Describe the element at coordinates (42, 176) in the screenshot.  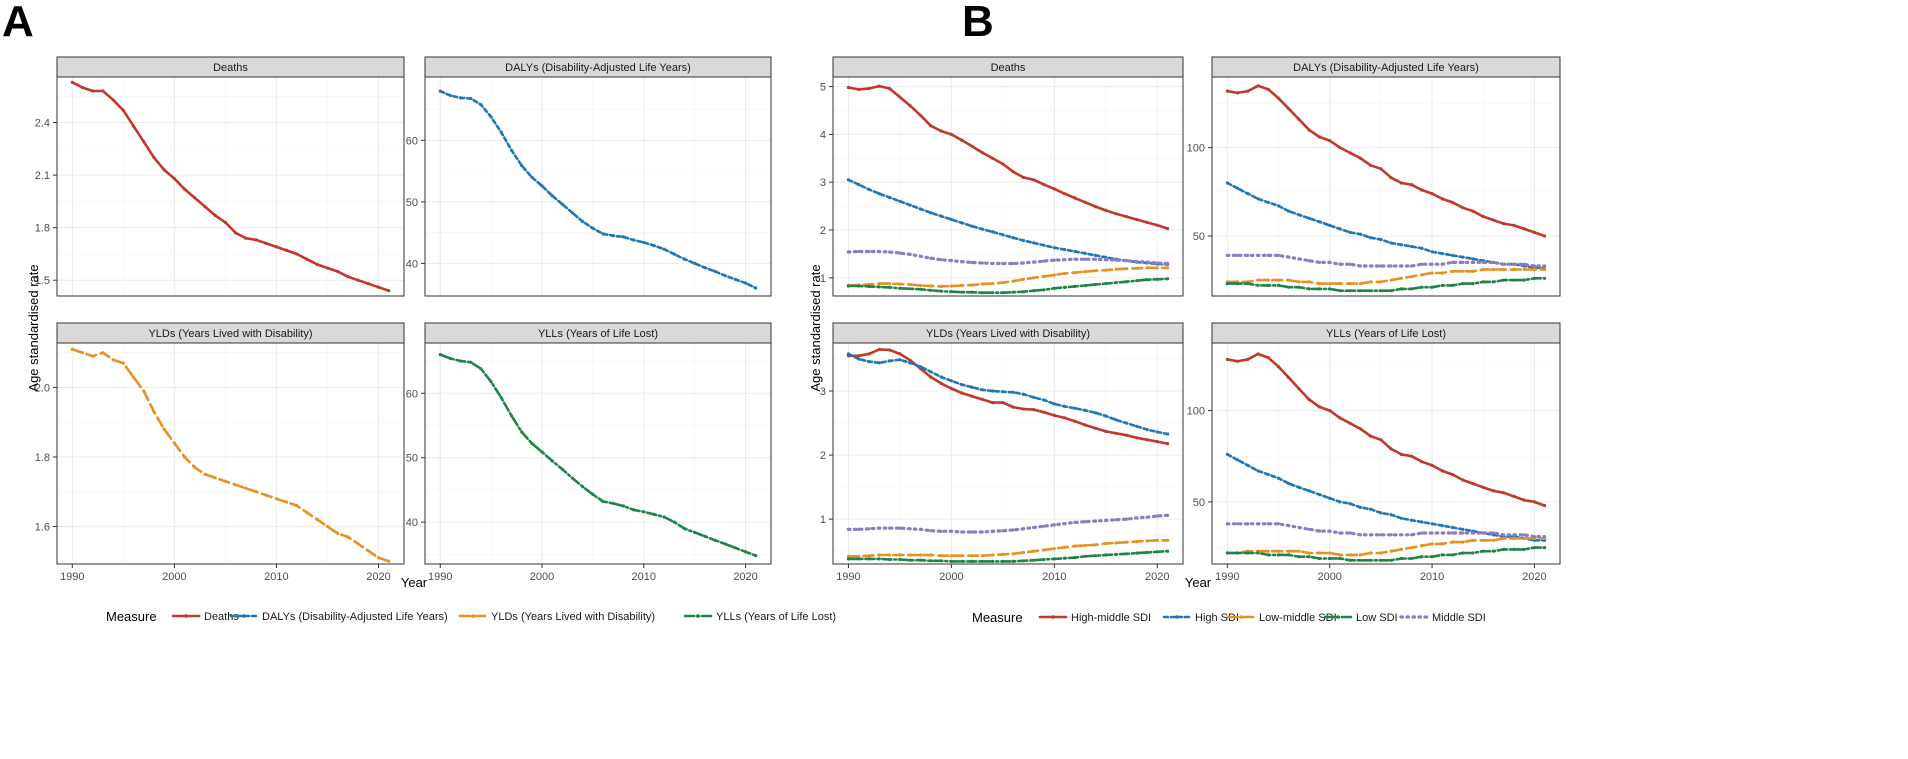
I see `panel-a-facet-deaths-y-tick-label: 2.1` at that location.